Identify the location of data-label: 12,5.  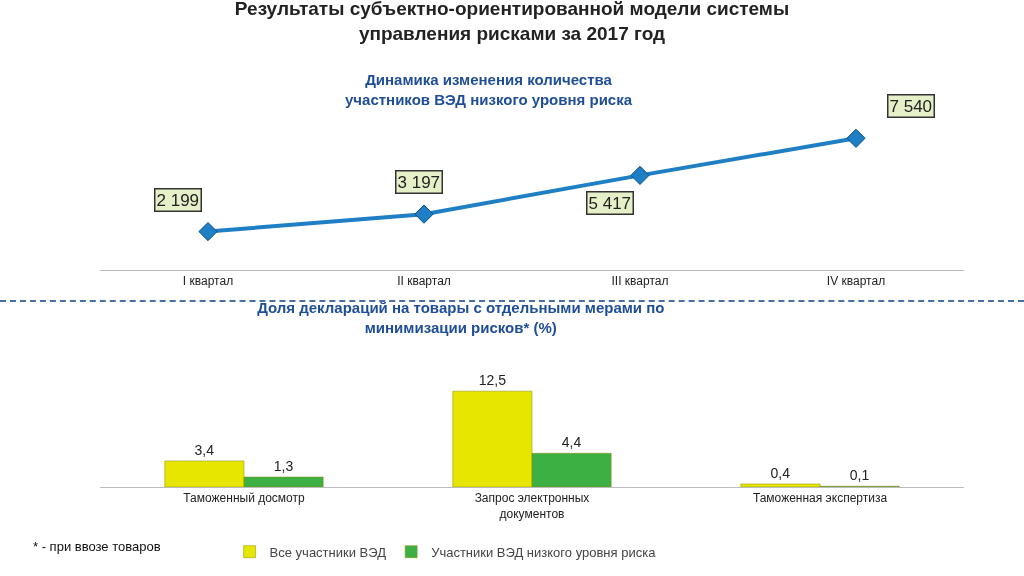
(492, 380).